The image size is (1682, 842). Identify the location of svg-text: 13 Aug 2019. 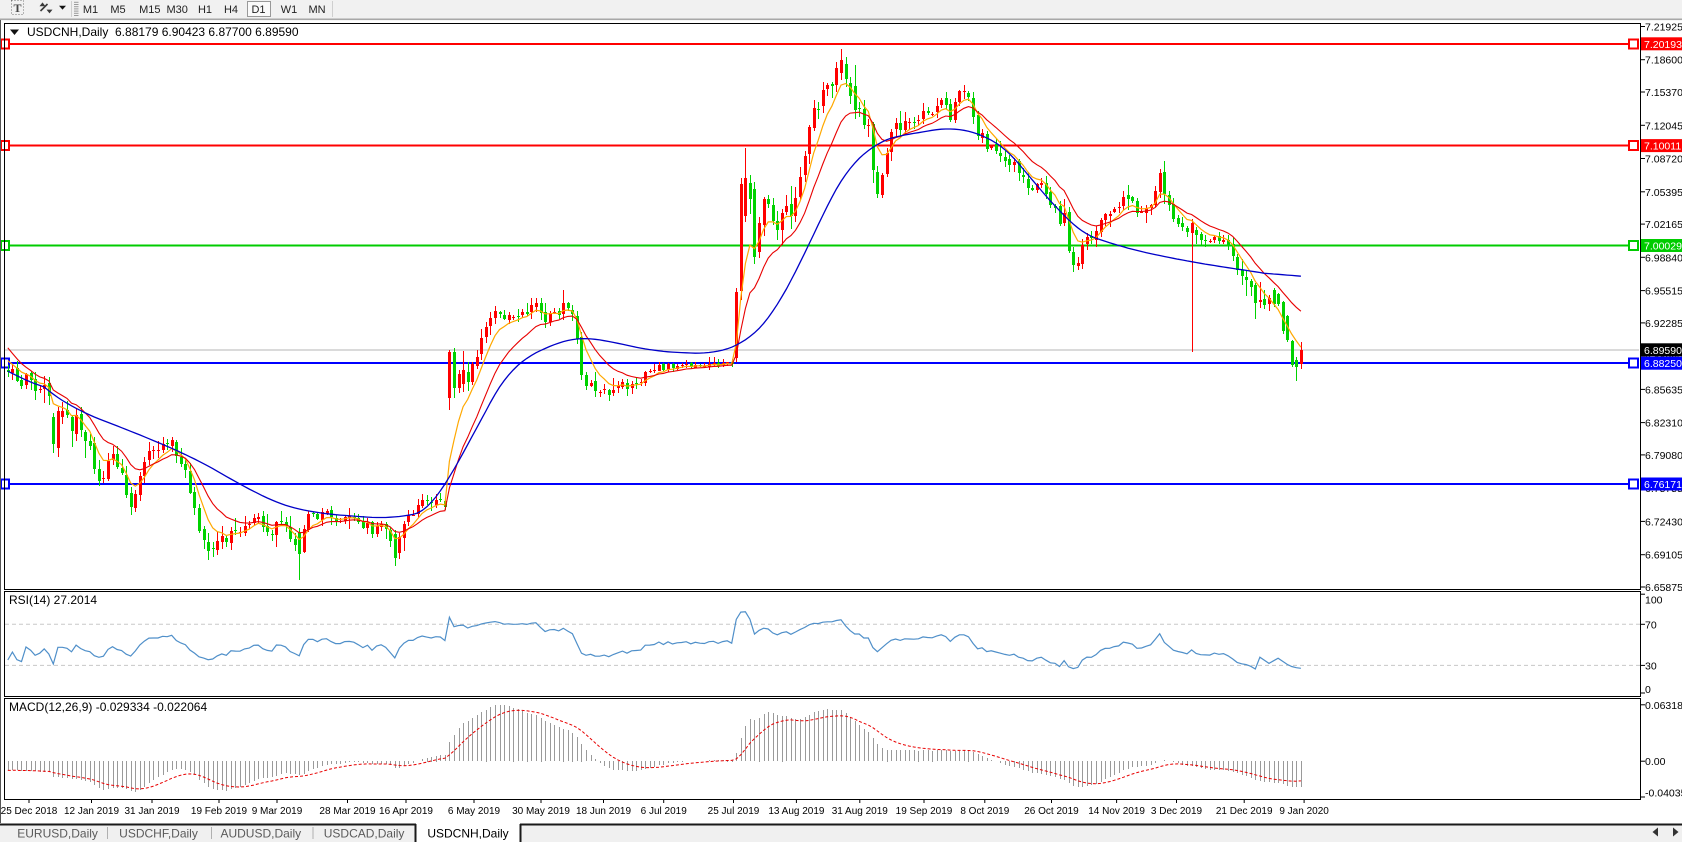
(796, 811).